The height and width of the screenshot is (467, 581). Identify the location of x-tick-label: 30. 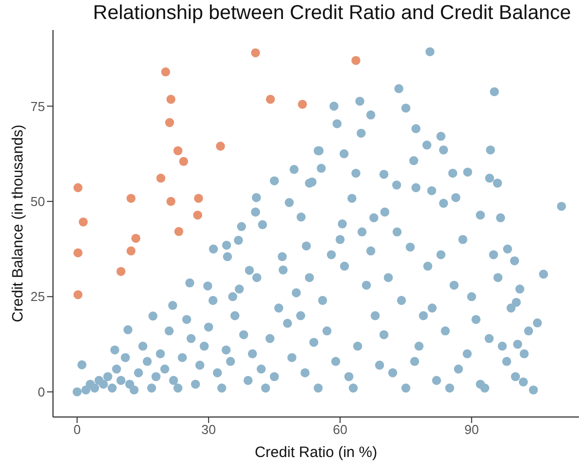
(208, 430).